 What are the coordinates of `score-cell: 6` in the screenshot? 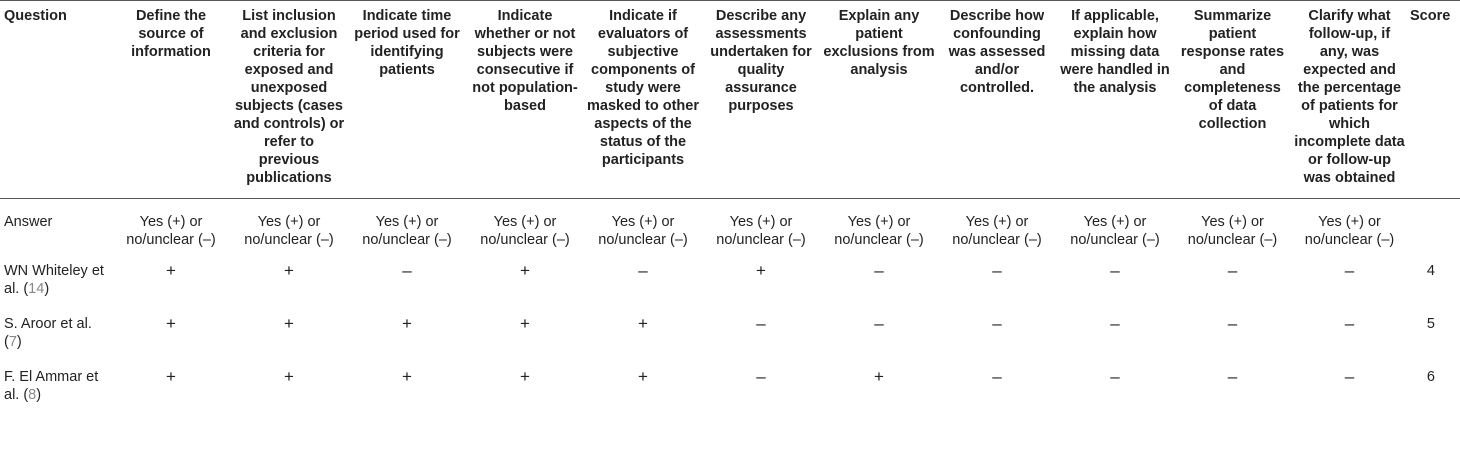 It's located at (1430, 377).